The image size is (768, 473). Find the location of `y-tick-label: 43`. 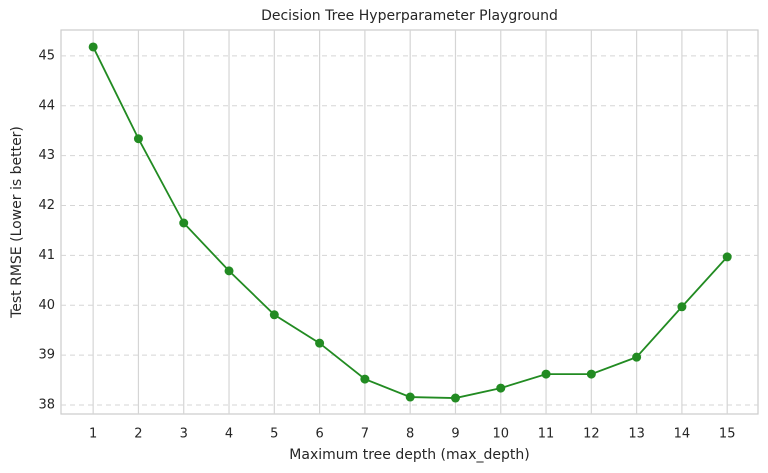

y-tick-label: 43 is located at coordinates (46, 155).